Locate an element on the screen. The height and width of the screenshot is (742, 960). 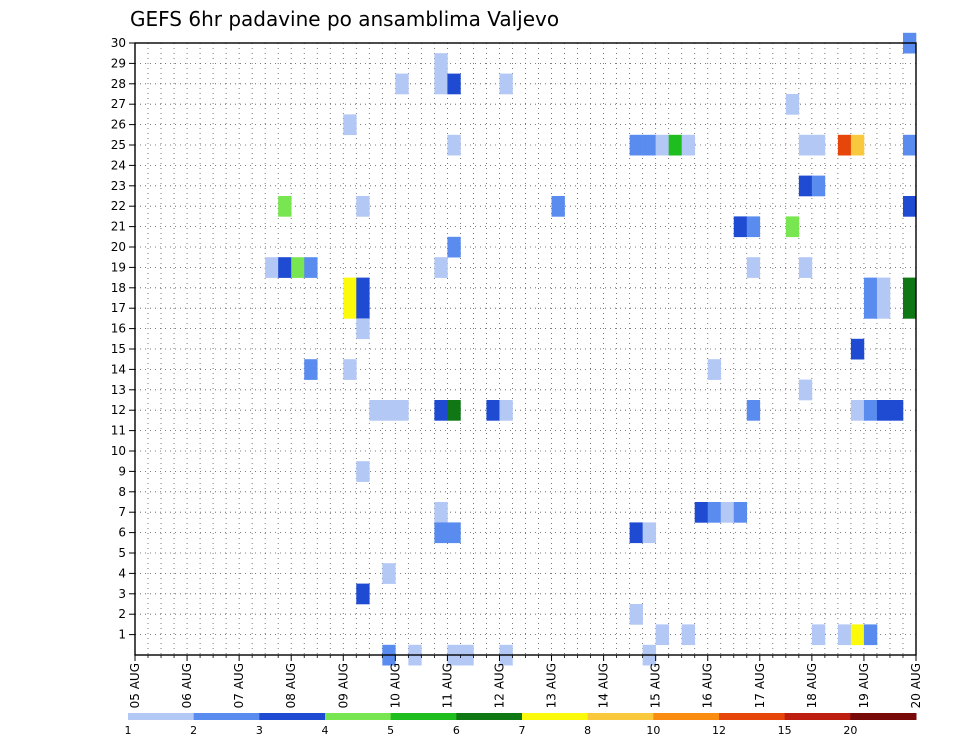
x-tick-label: 07 AUG is located at coordinates (239, 685).